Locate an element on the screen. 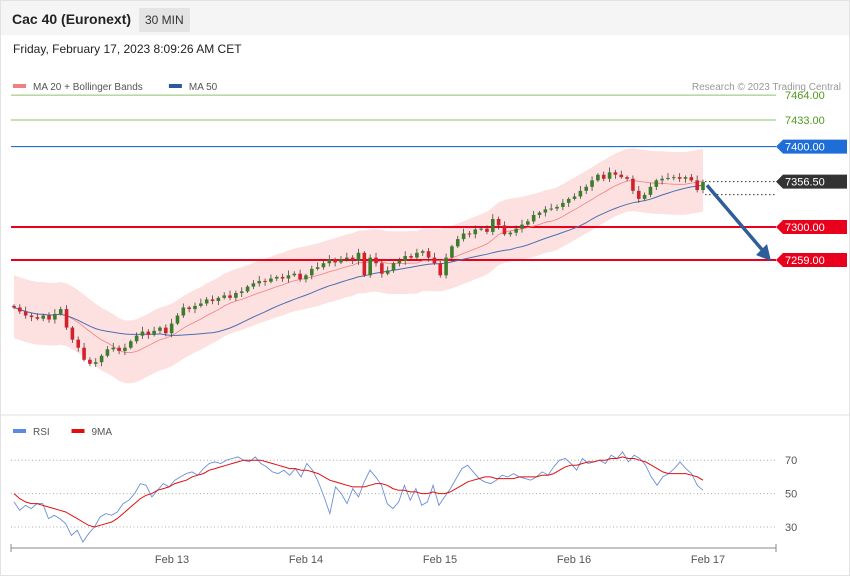  x-tick-label: Feb 13 is located at coordinates (172, 560).